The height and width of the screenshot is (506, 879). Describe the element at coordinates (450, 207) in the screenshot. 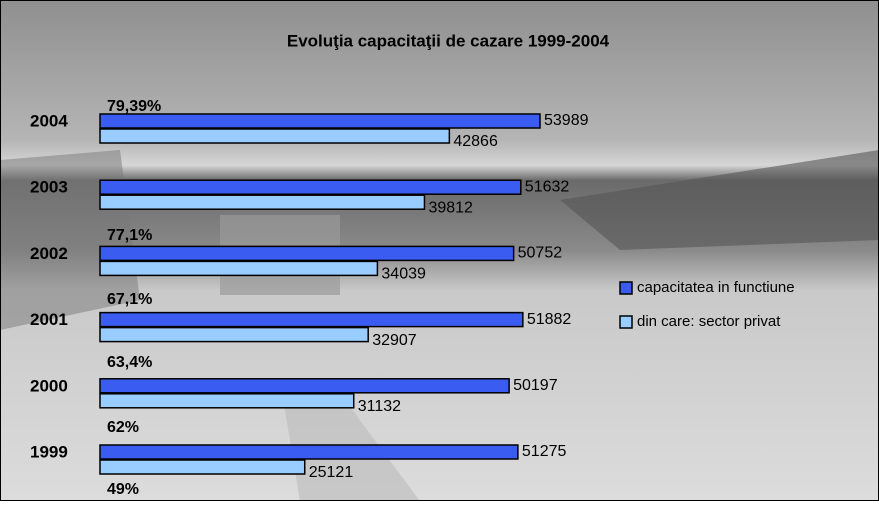

I see `value-label: 39812` at that location.